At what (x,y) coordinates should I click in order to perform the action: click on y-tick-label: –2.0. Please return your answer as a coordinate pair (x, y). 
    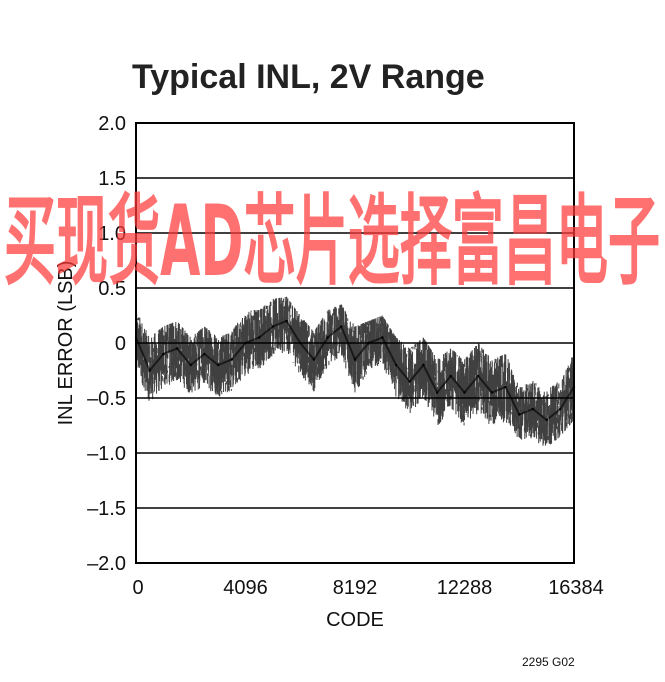
    Looking at the image, I should click on (106, 564).